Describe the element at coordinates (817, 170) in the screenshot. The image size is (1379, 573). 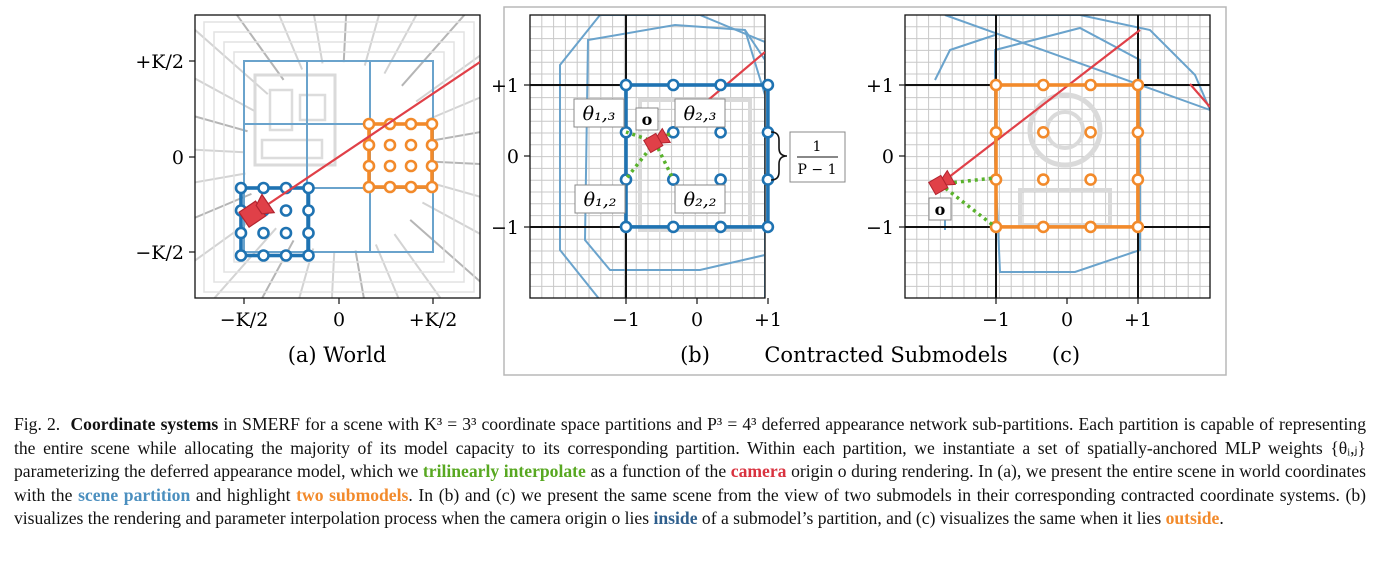
I see `svg-text: P − 1` at that location.